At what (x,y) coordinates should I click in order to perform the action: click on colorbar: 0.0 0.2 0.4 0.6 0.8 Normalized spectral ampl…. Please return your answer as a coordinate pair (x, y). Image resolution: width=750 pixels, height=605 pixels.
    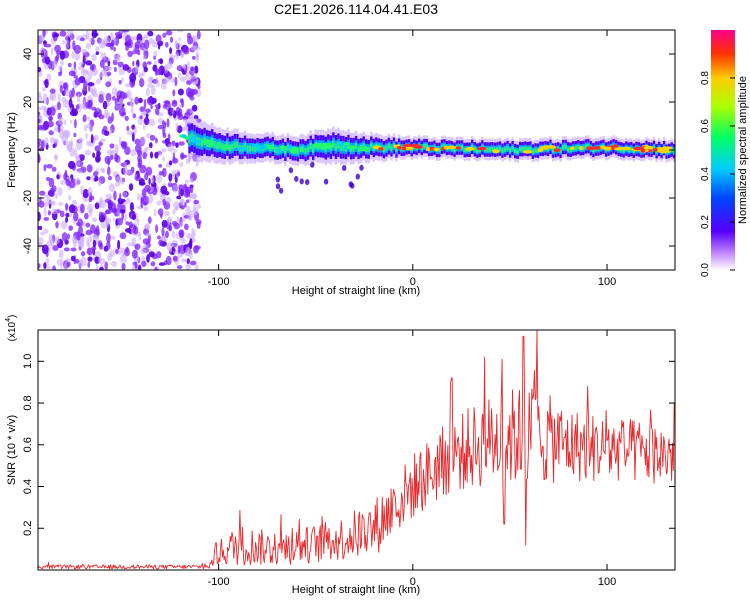
    Looking at the image, I should click on (724, 153).